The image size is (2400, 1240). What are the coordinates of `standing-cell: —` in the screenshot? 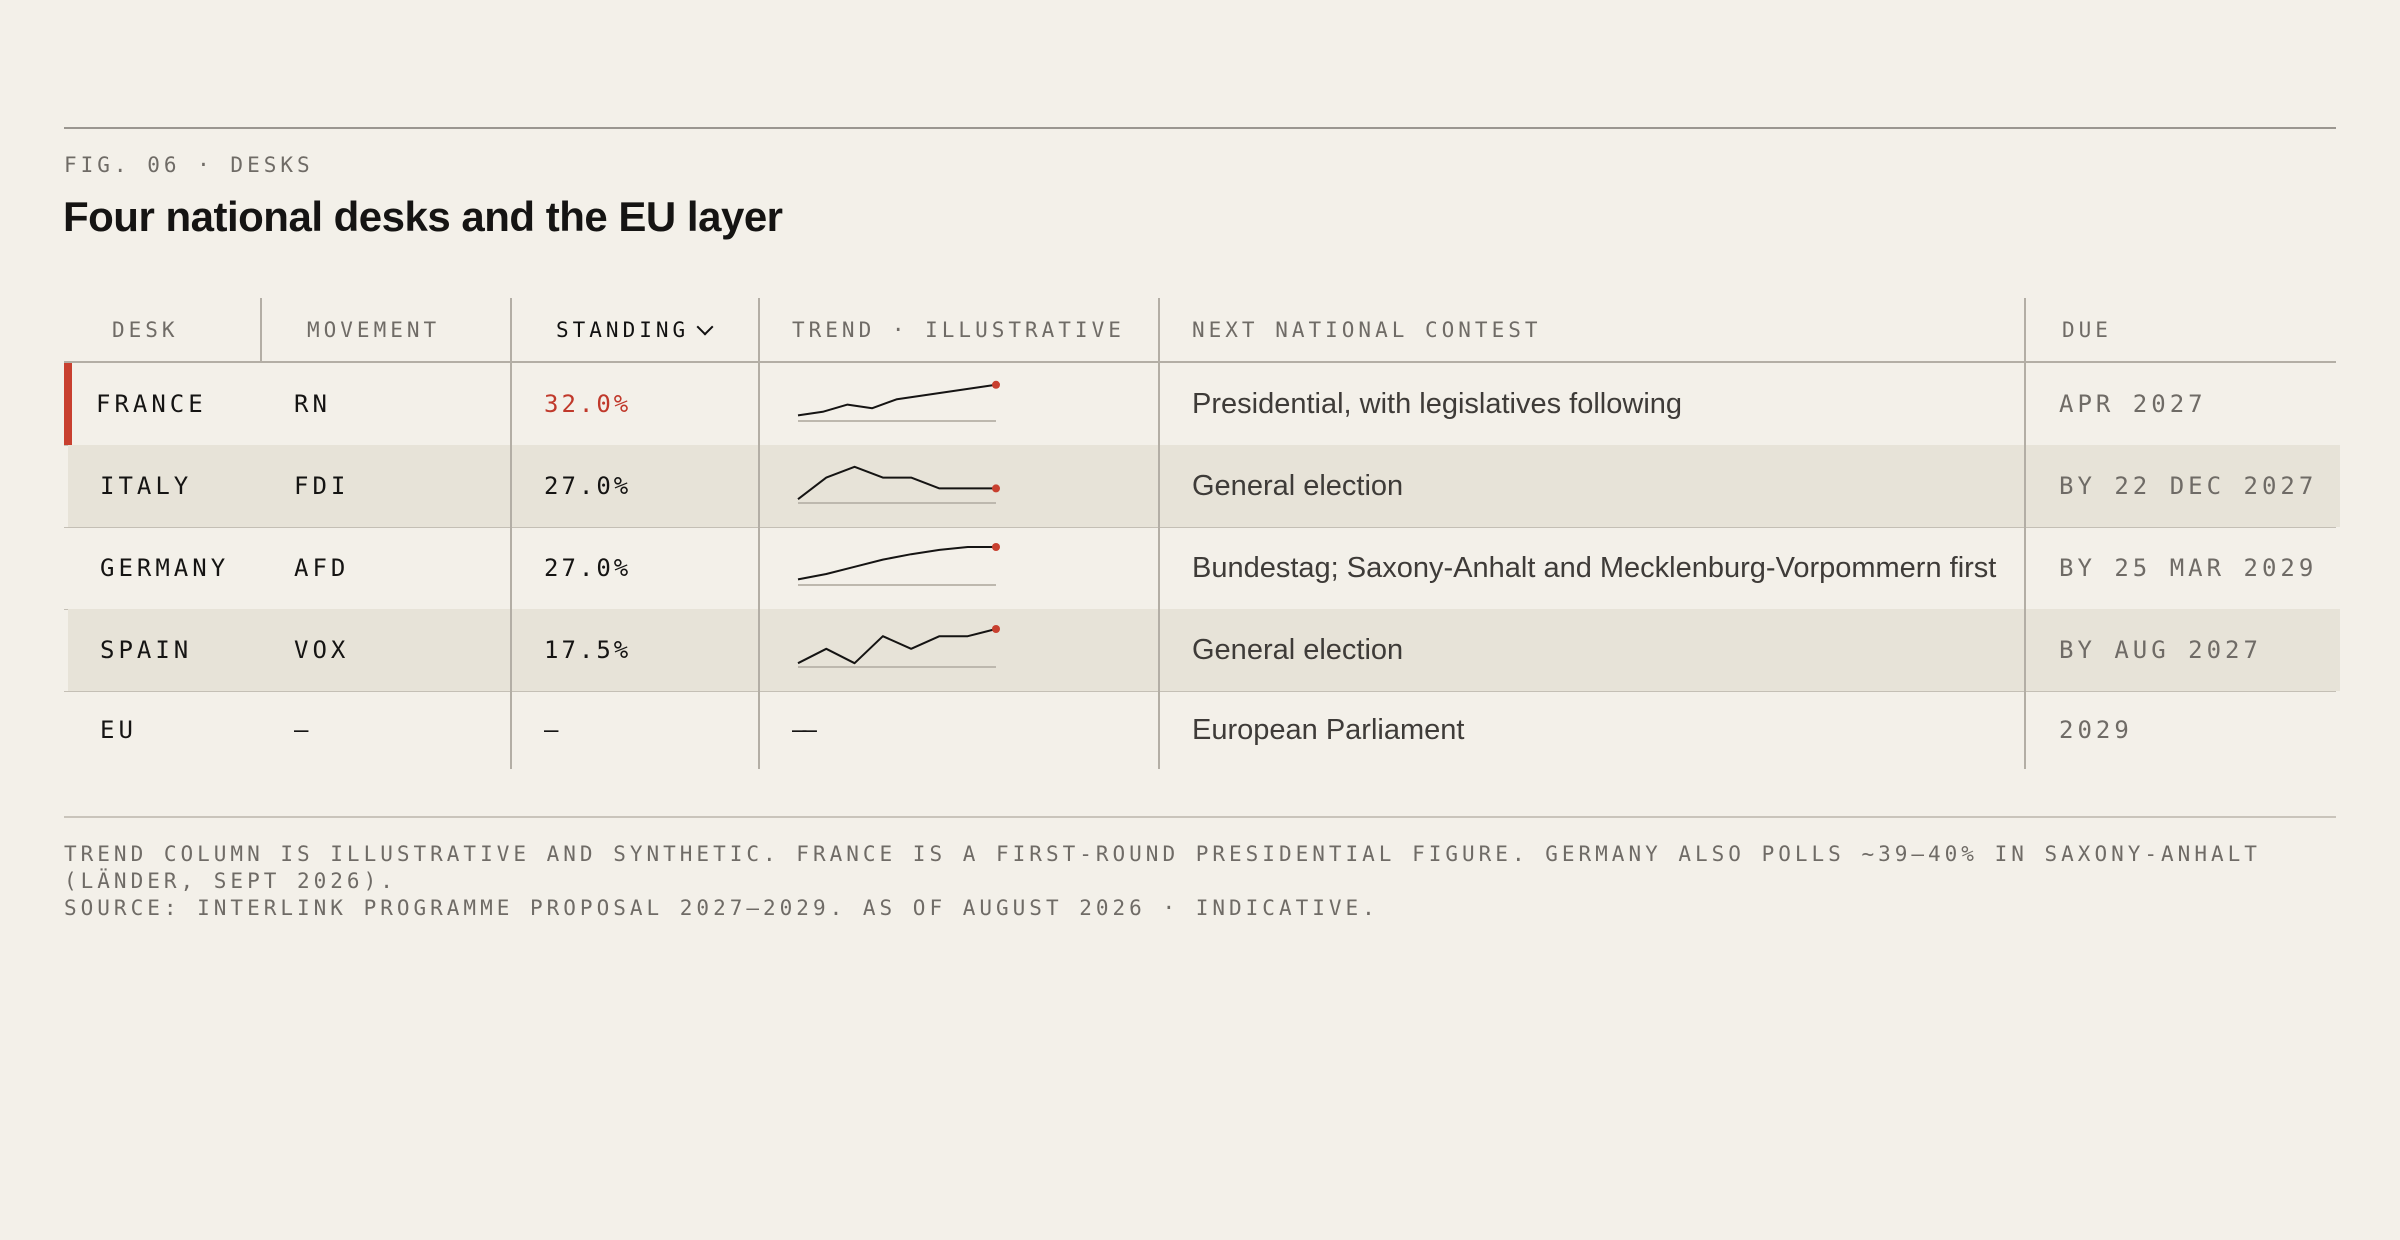 It's located at (551, 730).